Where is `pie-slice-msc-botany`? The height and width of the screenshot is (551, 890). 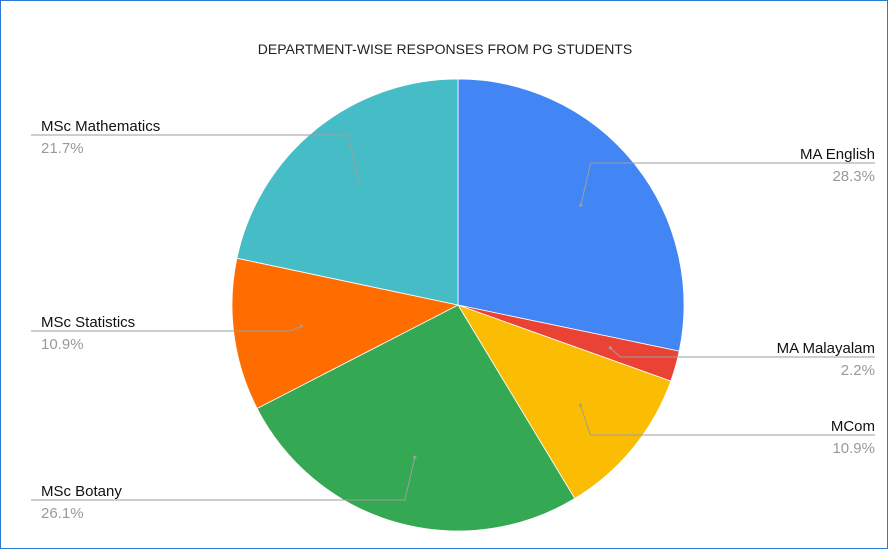 pie-slice-msc-botany is located at coordinates (416, 418).